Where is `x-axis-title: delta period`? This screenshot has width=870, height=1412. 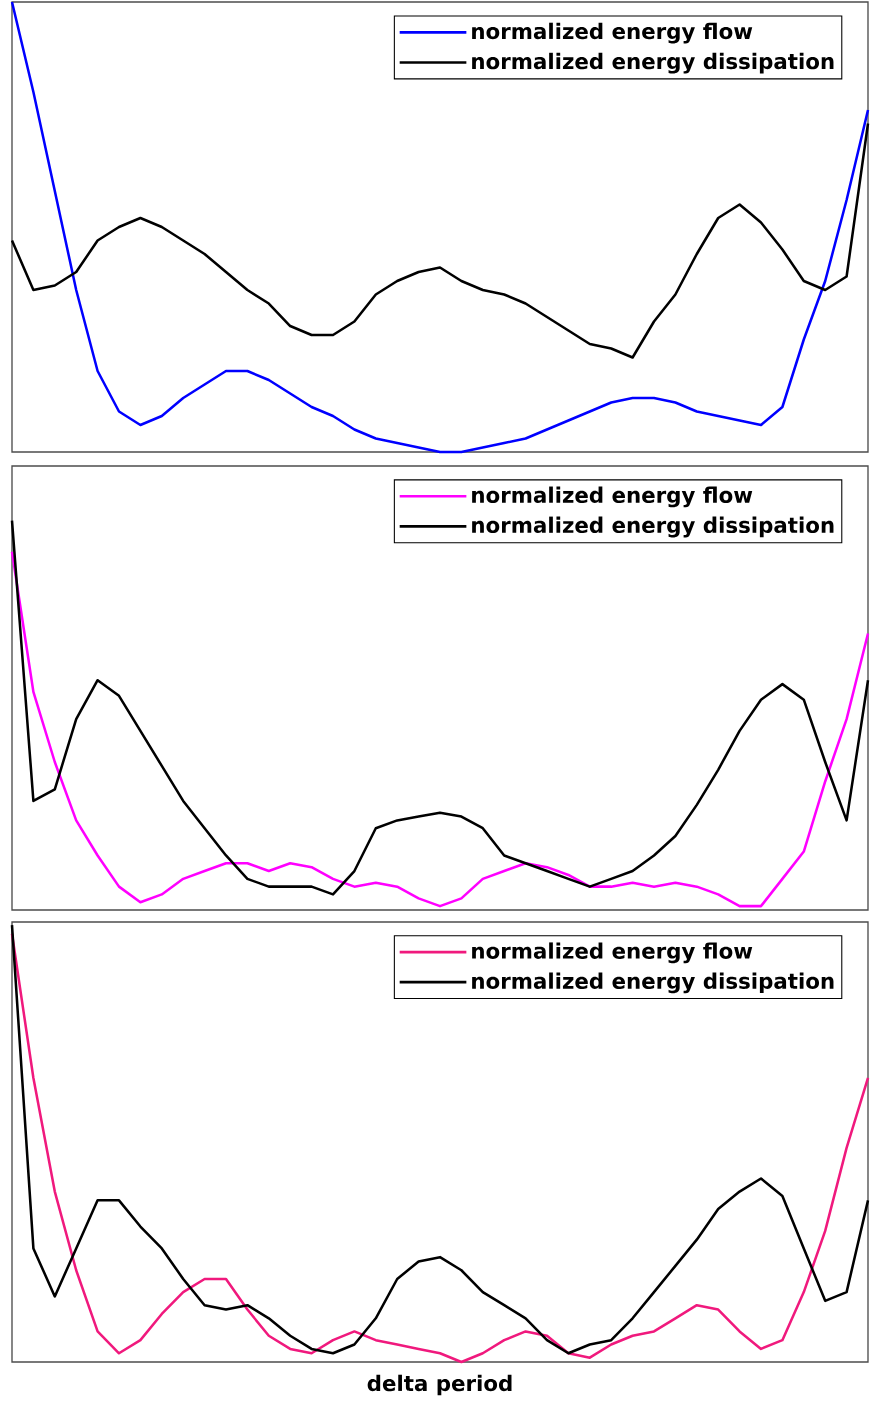
x-axis-title: delta period is located at coordinates (439, 1385).